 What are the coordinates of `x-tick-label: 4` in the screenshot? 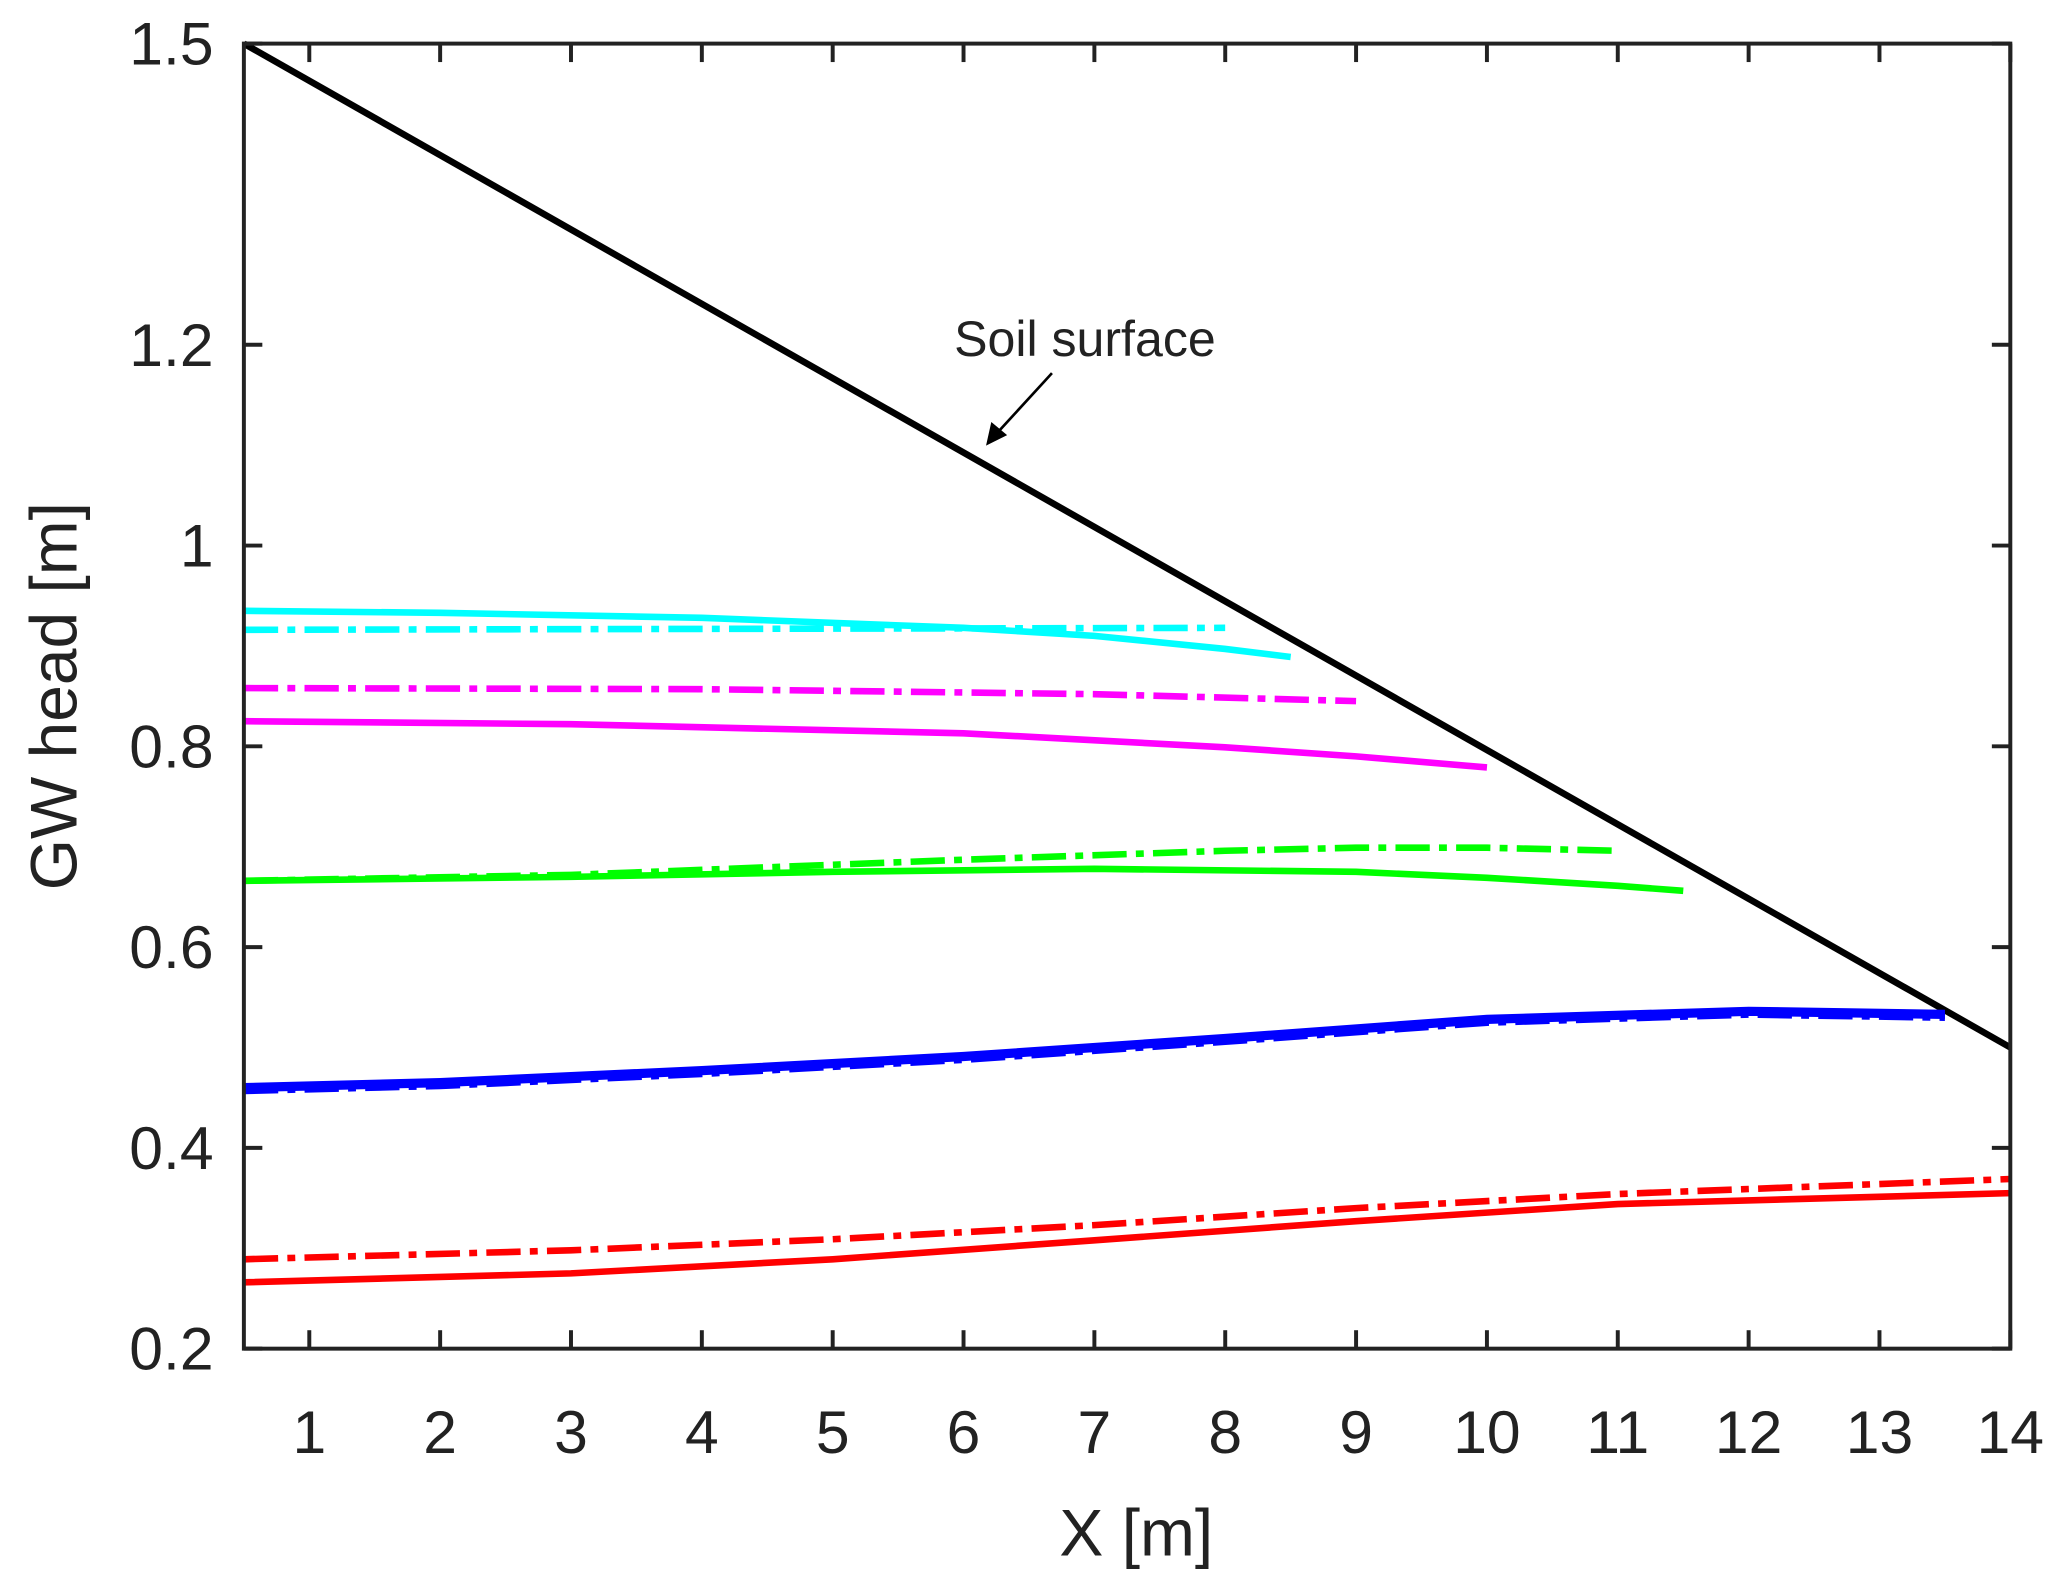 It's located at (702, 1432).